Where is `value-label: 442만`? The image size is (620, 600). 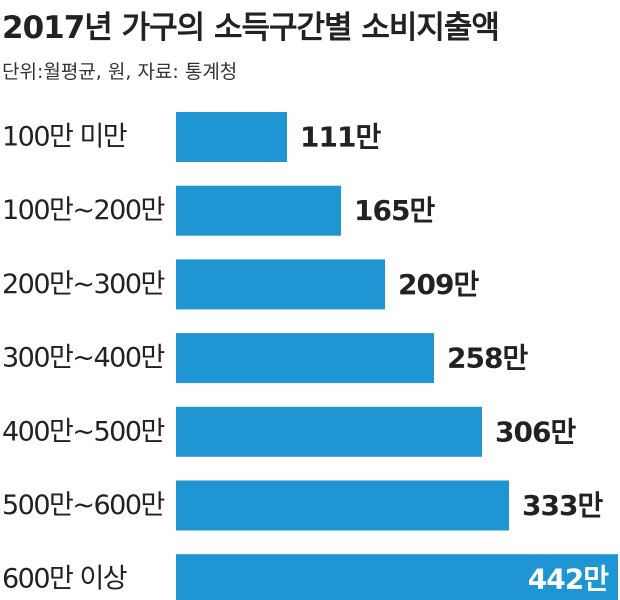
value-label: 442만 is located at coordinates (568, 579).